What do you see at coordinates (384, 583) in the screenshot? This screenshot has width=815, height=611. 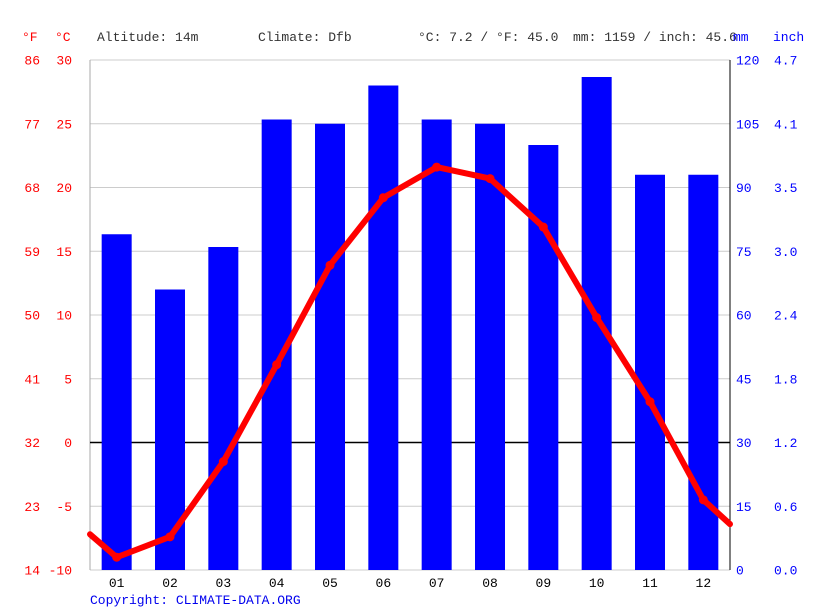 I see `month-label: 06` at bounding box center [384, 583].